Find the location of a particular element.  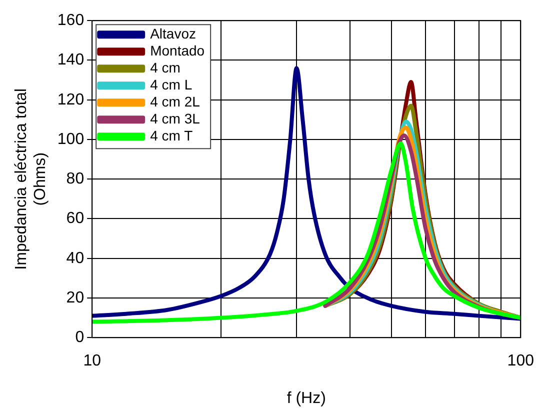

y-tick-label: 100 is located at coordinates (70, 139).